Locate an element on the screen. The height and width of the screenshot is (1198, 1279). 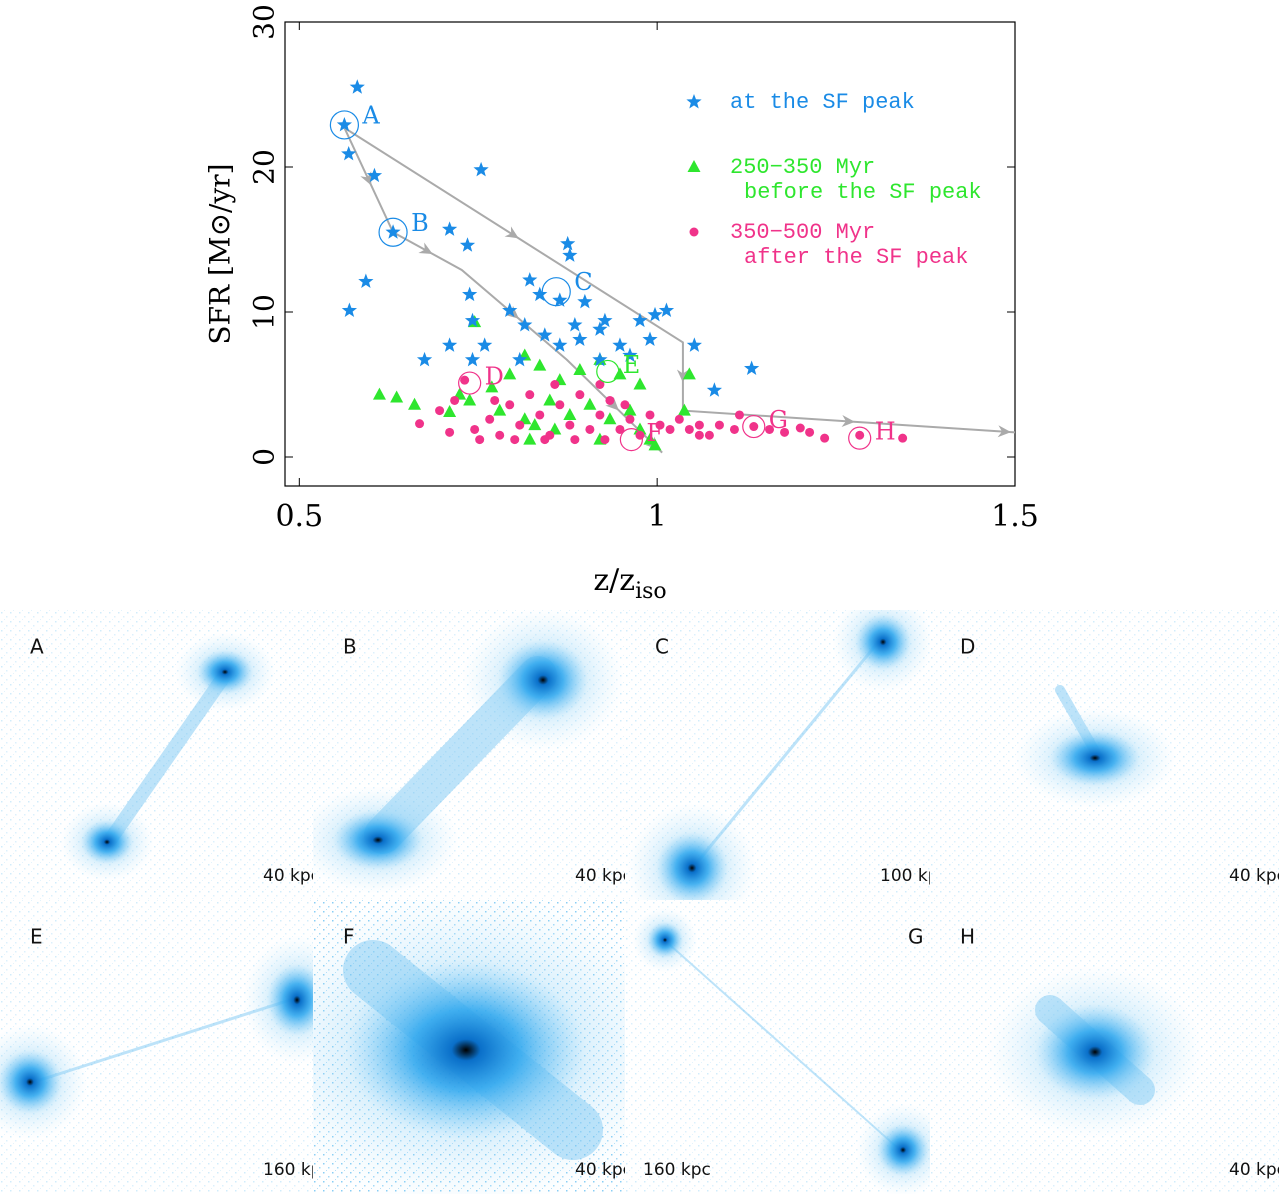
panel-scale: 100 kpc is located at coordinates (914, 876).